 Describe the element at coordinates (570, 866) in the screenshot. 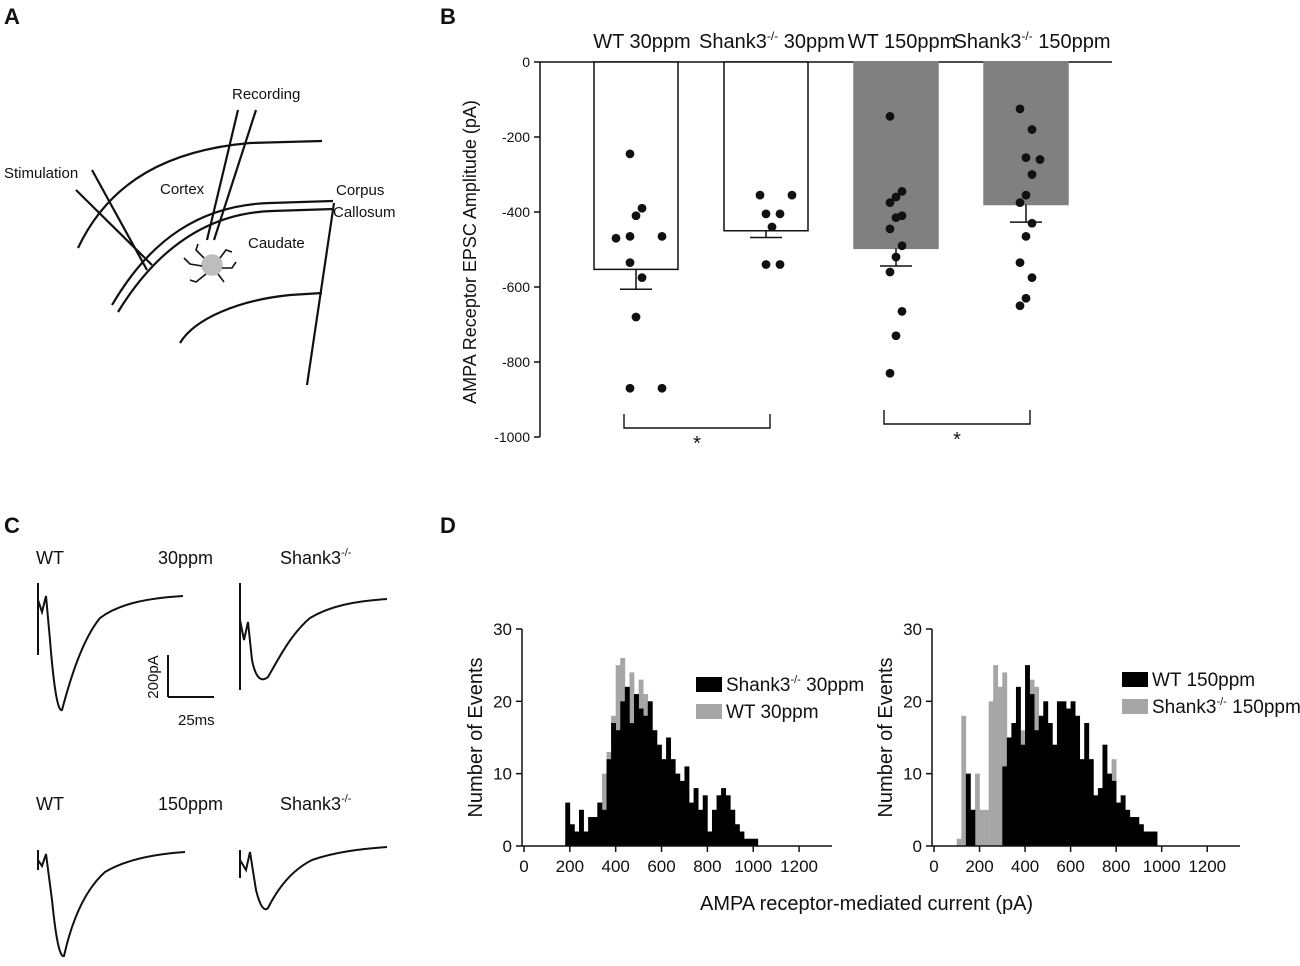

I see `hist-x-tick-label: 200` at that location.